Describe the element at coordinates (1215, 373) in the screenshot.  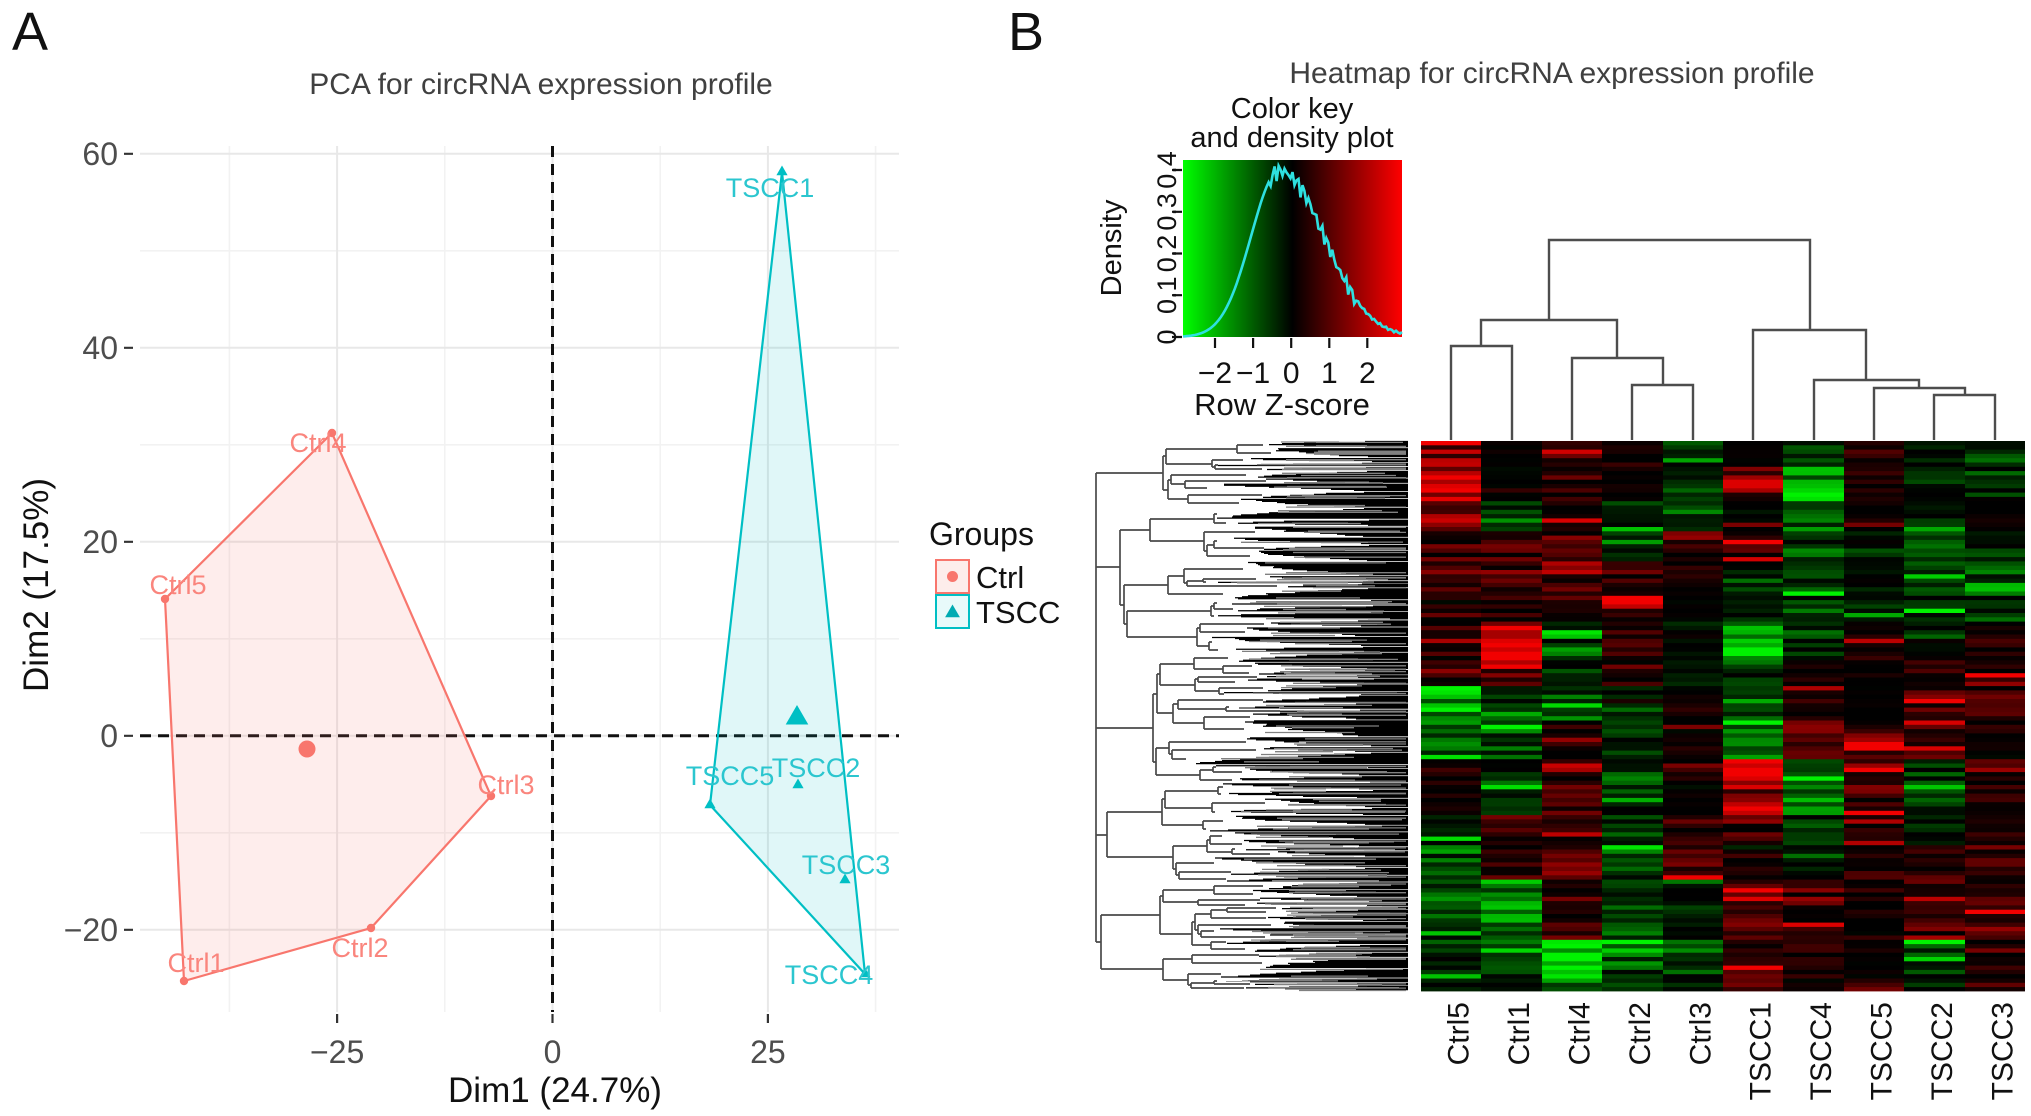
I see `svg-text: −2` at that location.